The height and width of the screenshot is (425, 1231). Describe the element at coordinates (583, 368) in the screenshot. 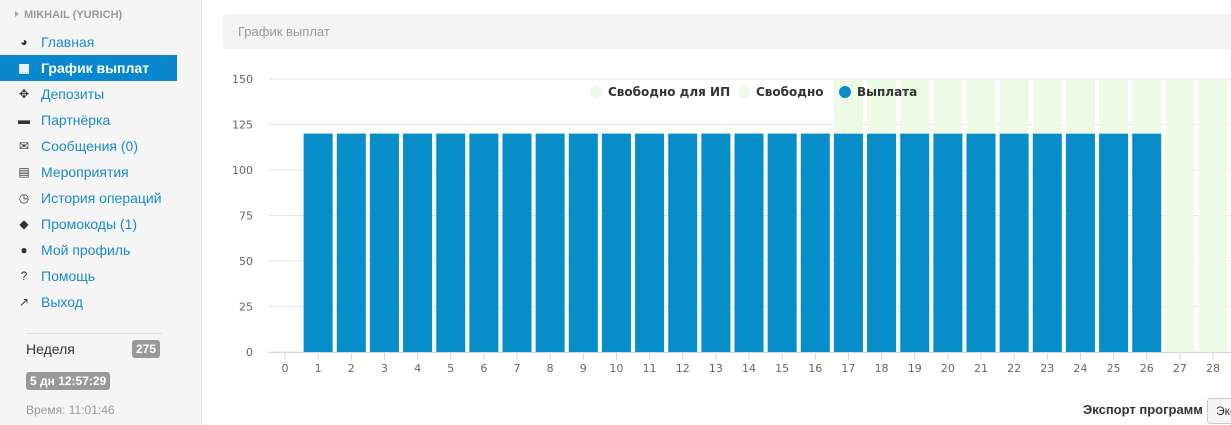

I see `x-tick-label: 9` at that location.